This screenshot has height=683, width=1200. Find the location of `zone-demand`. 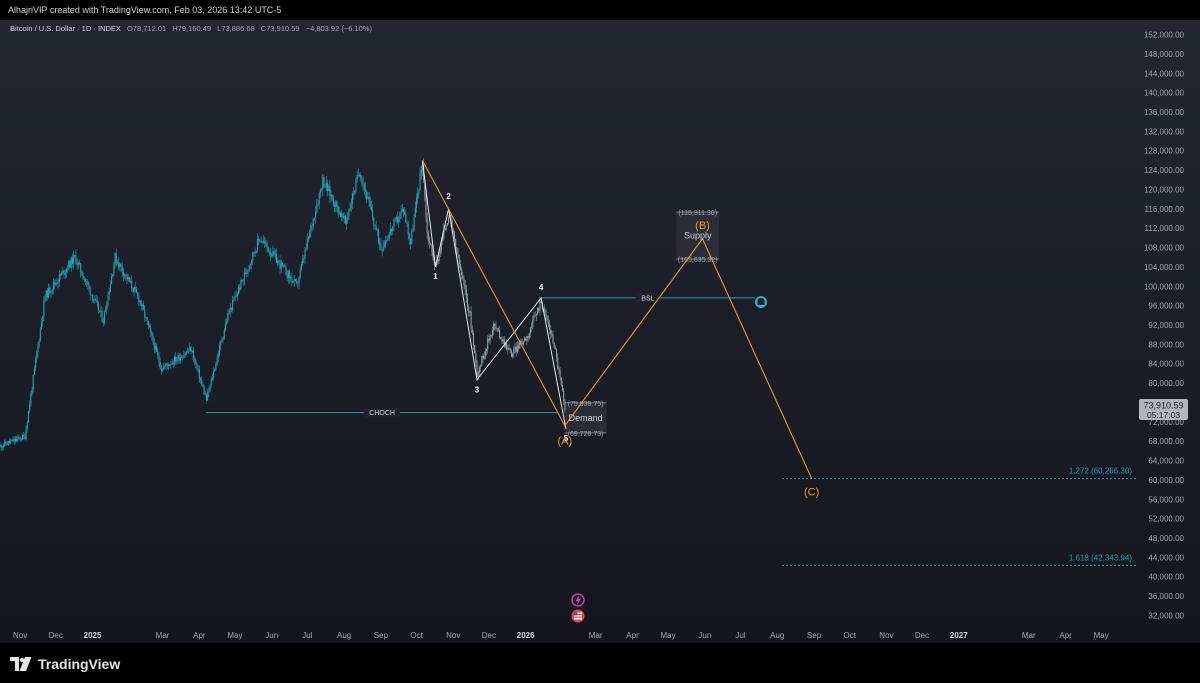

zone-demand is located at coordinates (585, 417).